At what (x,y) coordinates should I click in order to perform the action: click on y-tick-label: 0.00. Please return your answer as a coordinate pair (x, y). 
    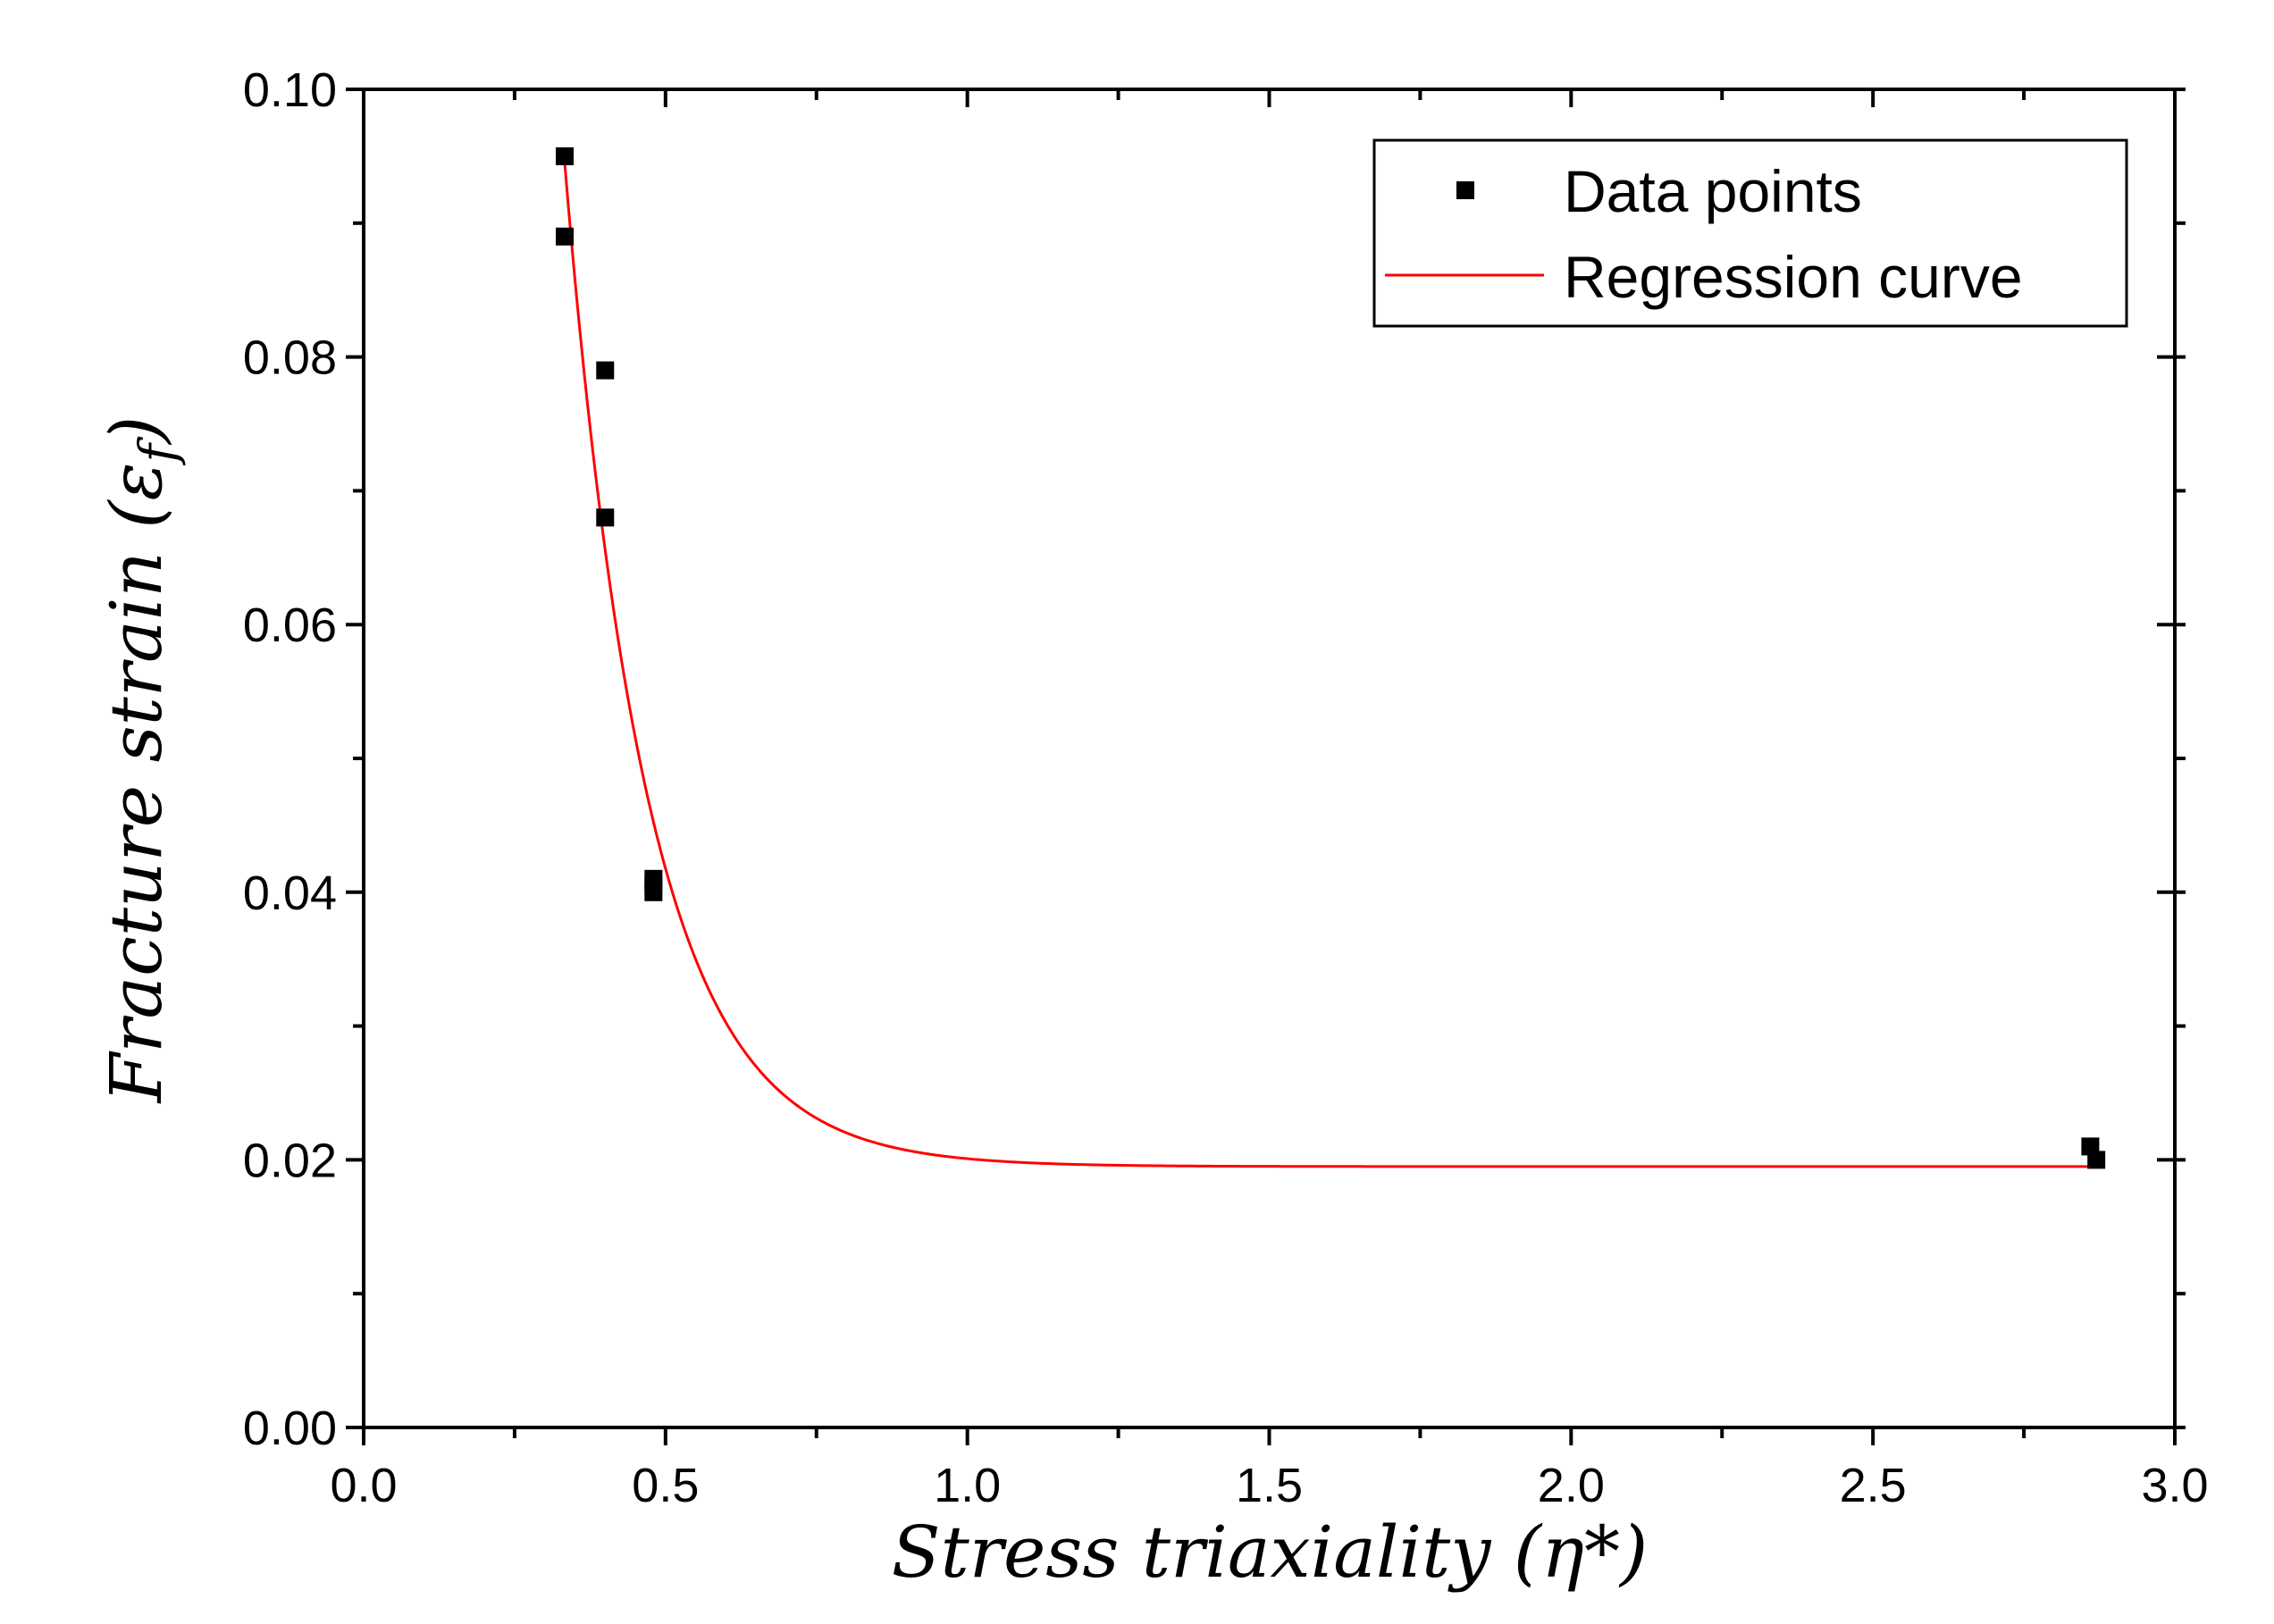
    Looking at the image, I should click on (290, 1428).